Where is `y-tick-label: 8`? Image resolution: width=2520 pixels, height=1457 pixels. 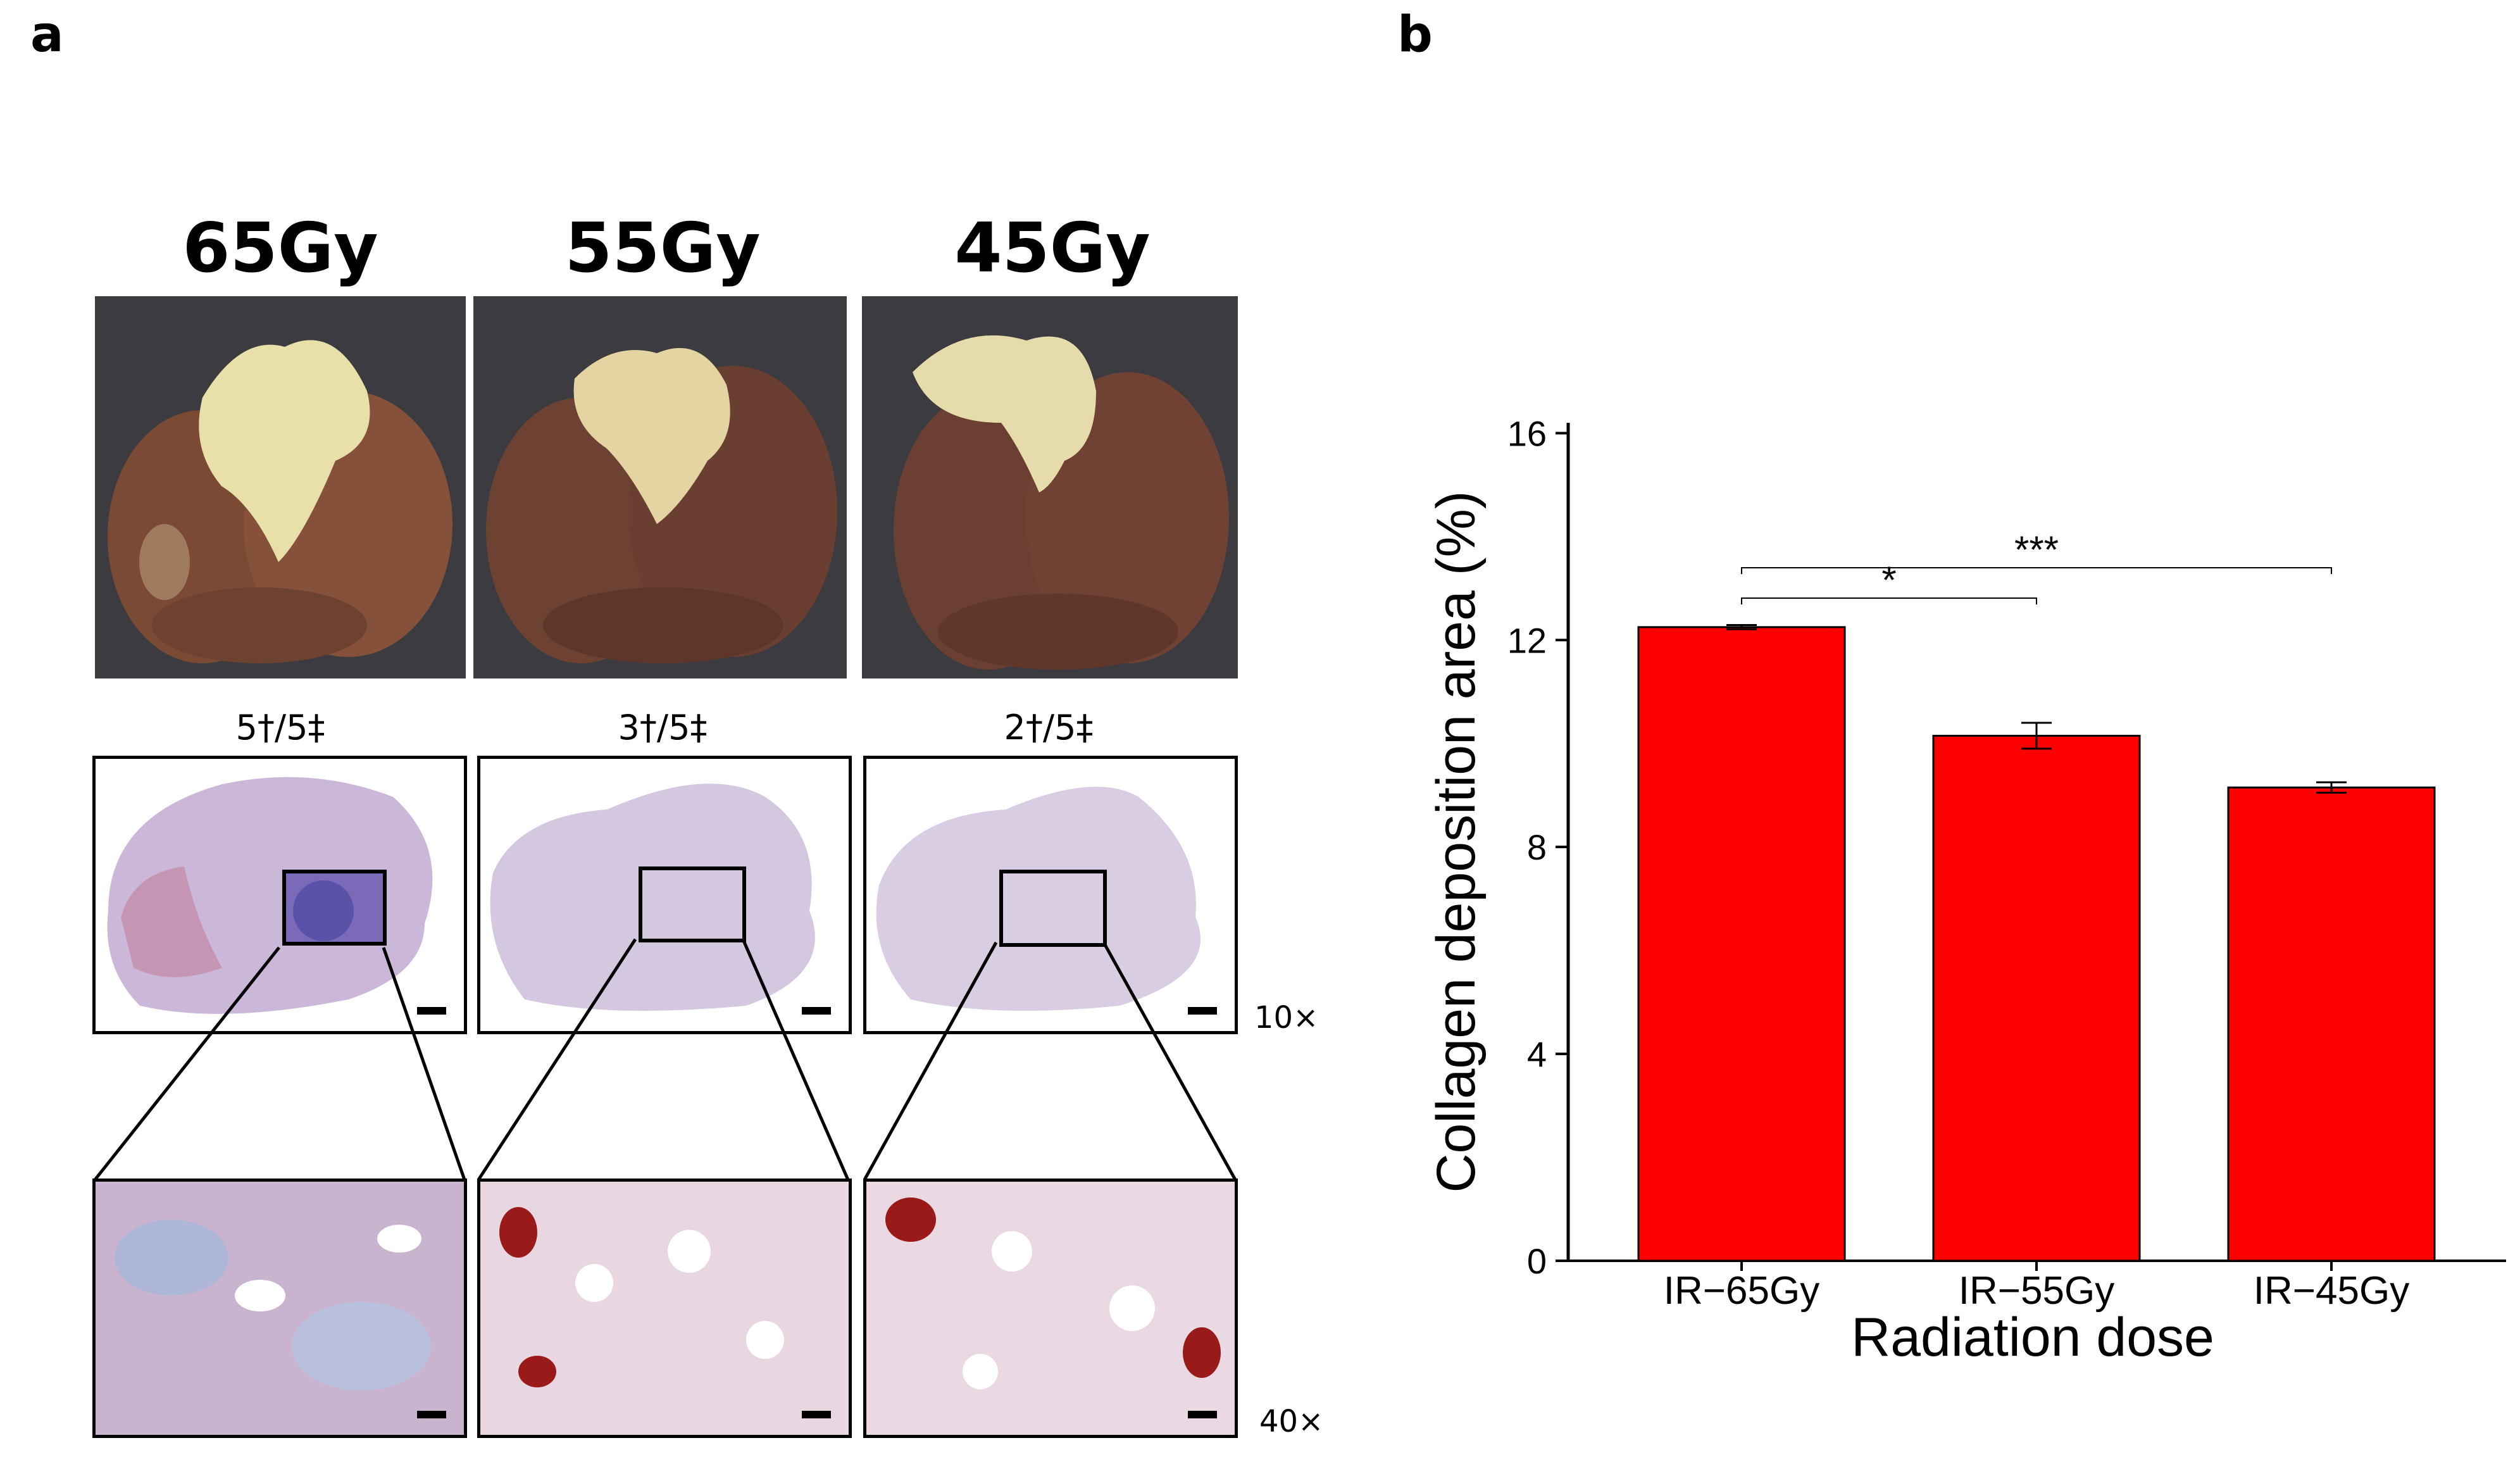
y-tick-label: 8 is located at coordinates (1537, 847).